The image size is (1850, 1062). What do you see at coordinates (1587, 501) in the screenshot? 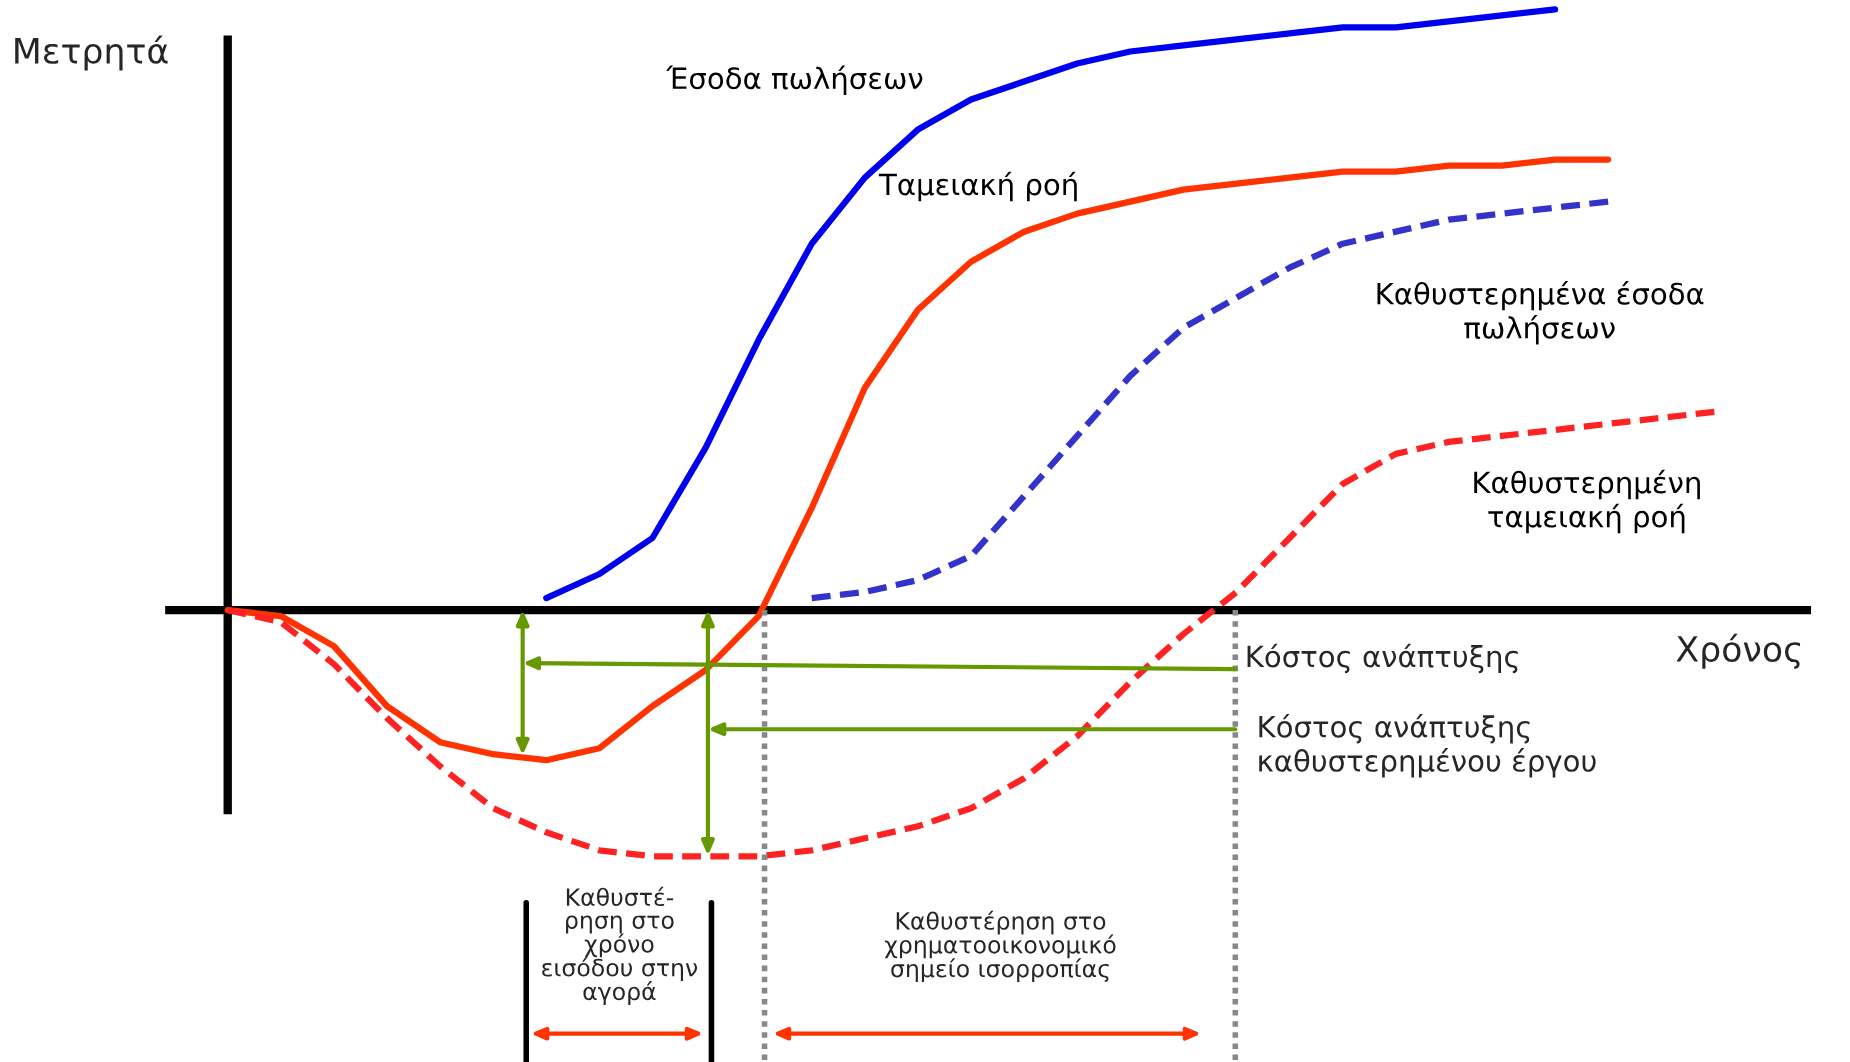
I see `series-label: Καθυστερημένη ταμειακή ροή` at bounding box center [1587, 501].